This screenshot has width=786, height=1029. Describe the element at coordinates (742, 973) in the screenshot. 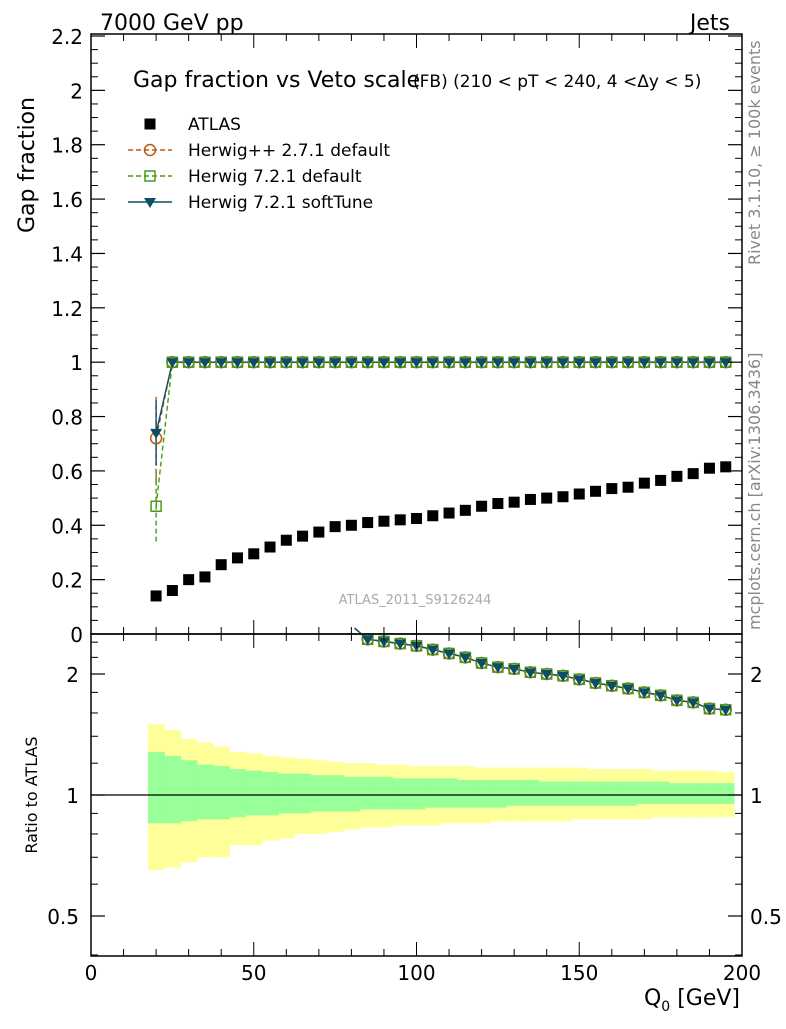

I see `x-tick-label: 200` at that location.